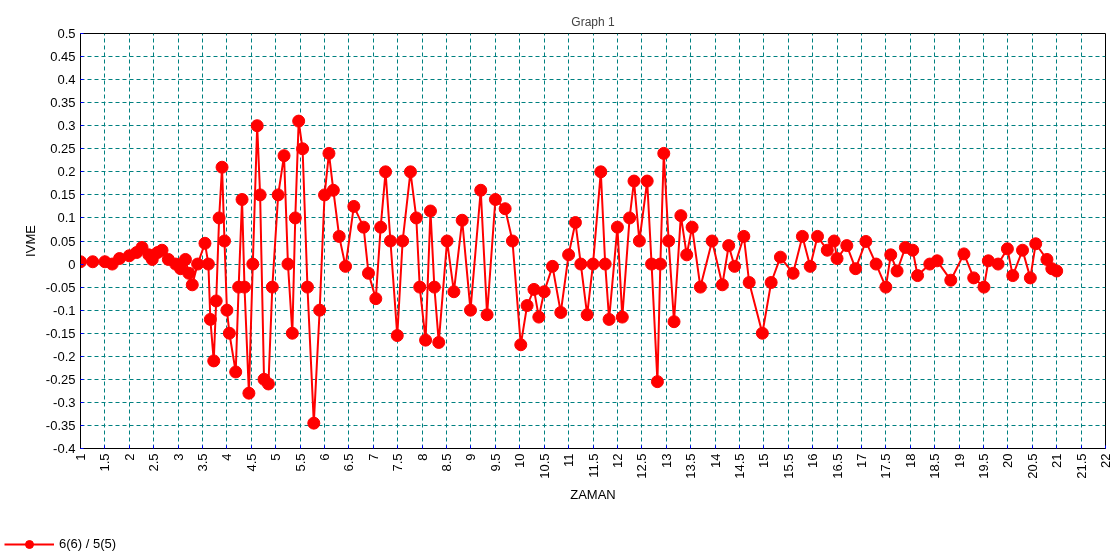 Image resolution: width=1120 pixels, height=559 pixels. I want to click on x-tick-label: 14.5, so click(739, 466).